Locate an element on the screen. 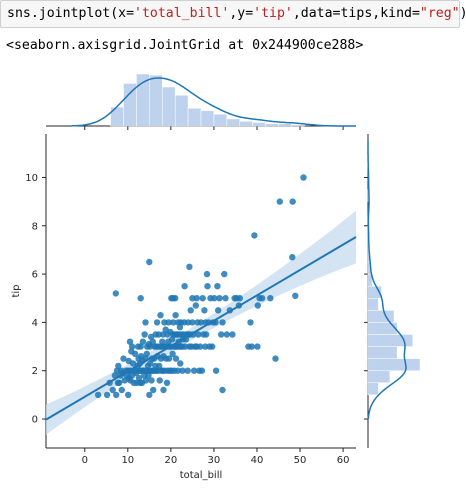  y-tick-label: 6 is located at coordinates (35, 275).